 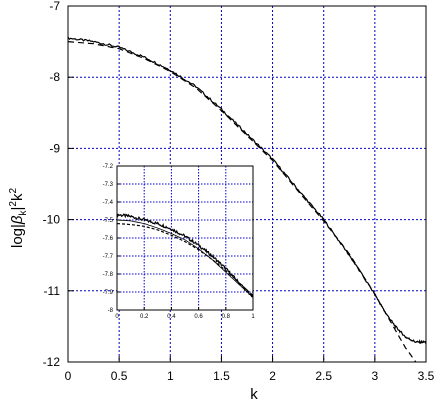 I want to click on main-x-tick-label: 1.5, so click(x=221, y=376).